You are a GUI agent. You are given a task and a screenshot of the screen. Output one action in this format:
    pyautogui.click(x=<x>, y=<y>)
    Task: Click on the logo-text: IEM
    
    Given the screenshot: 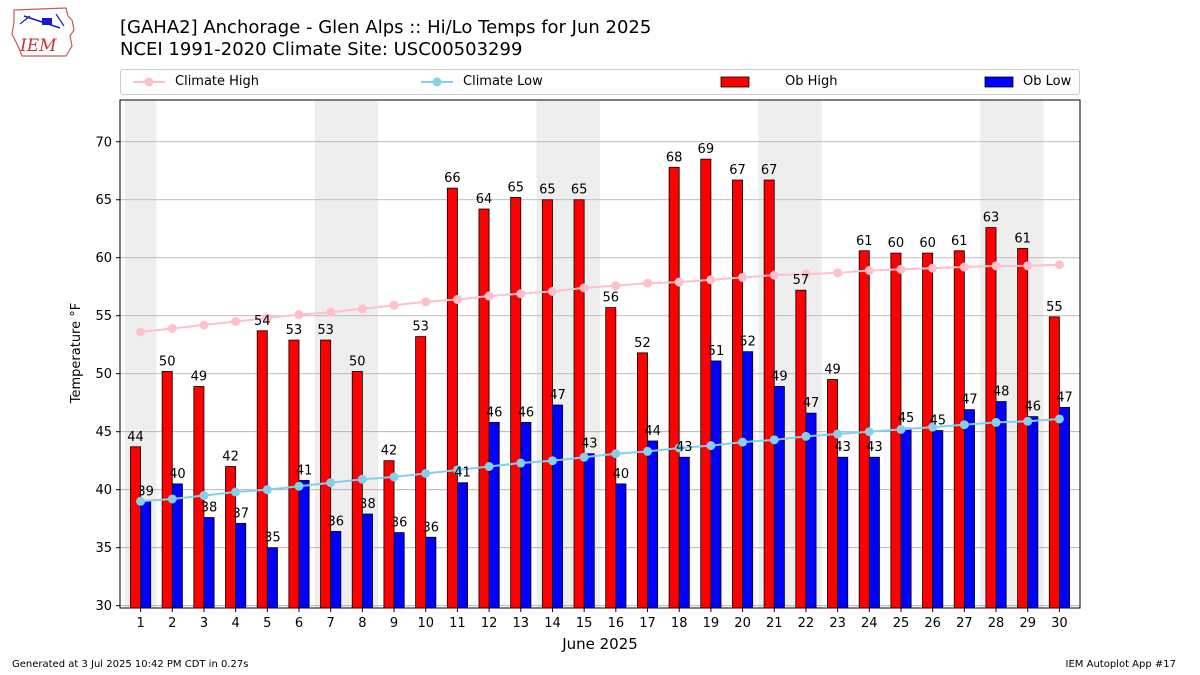 What is the action you would take?
    pyautogui.click(x=38, y=46)
    